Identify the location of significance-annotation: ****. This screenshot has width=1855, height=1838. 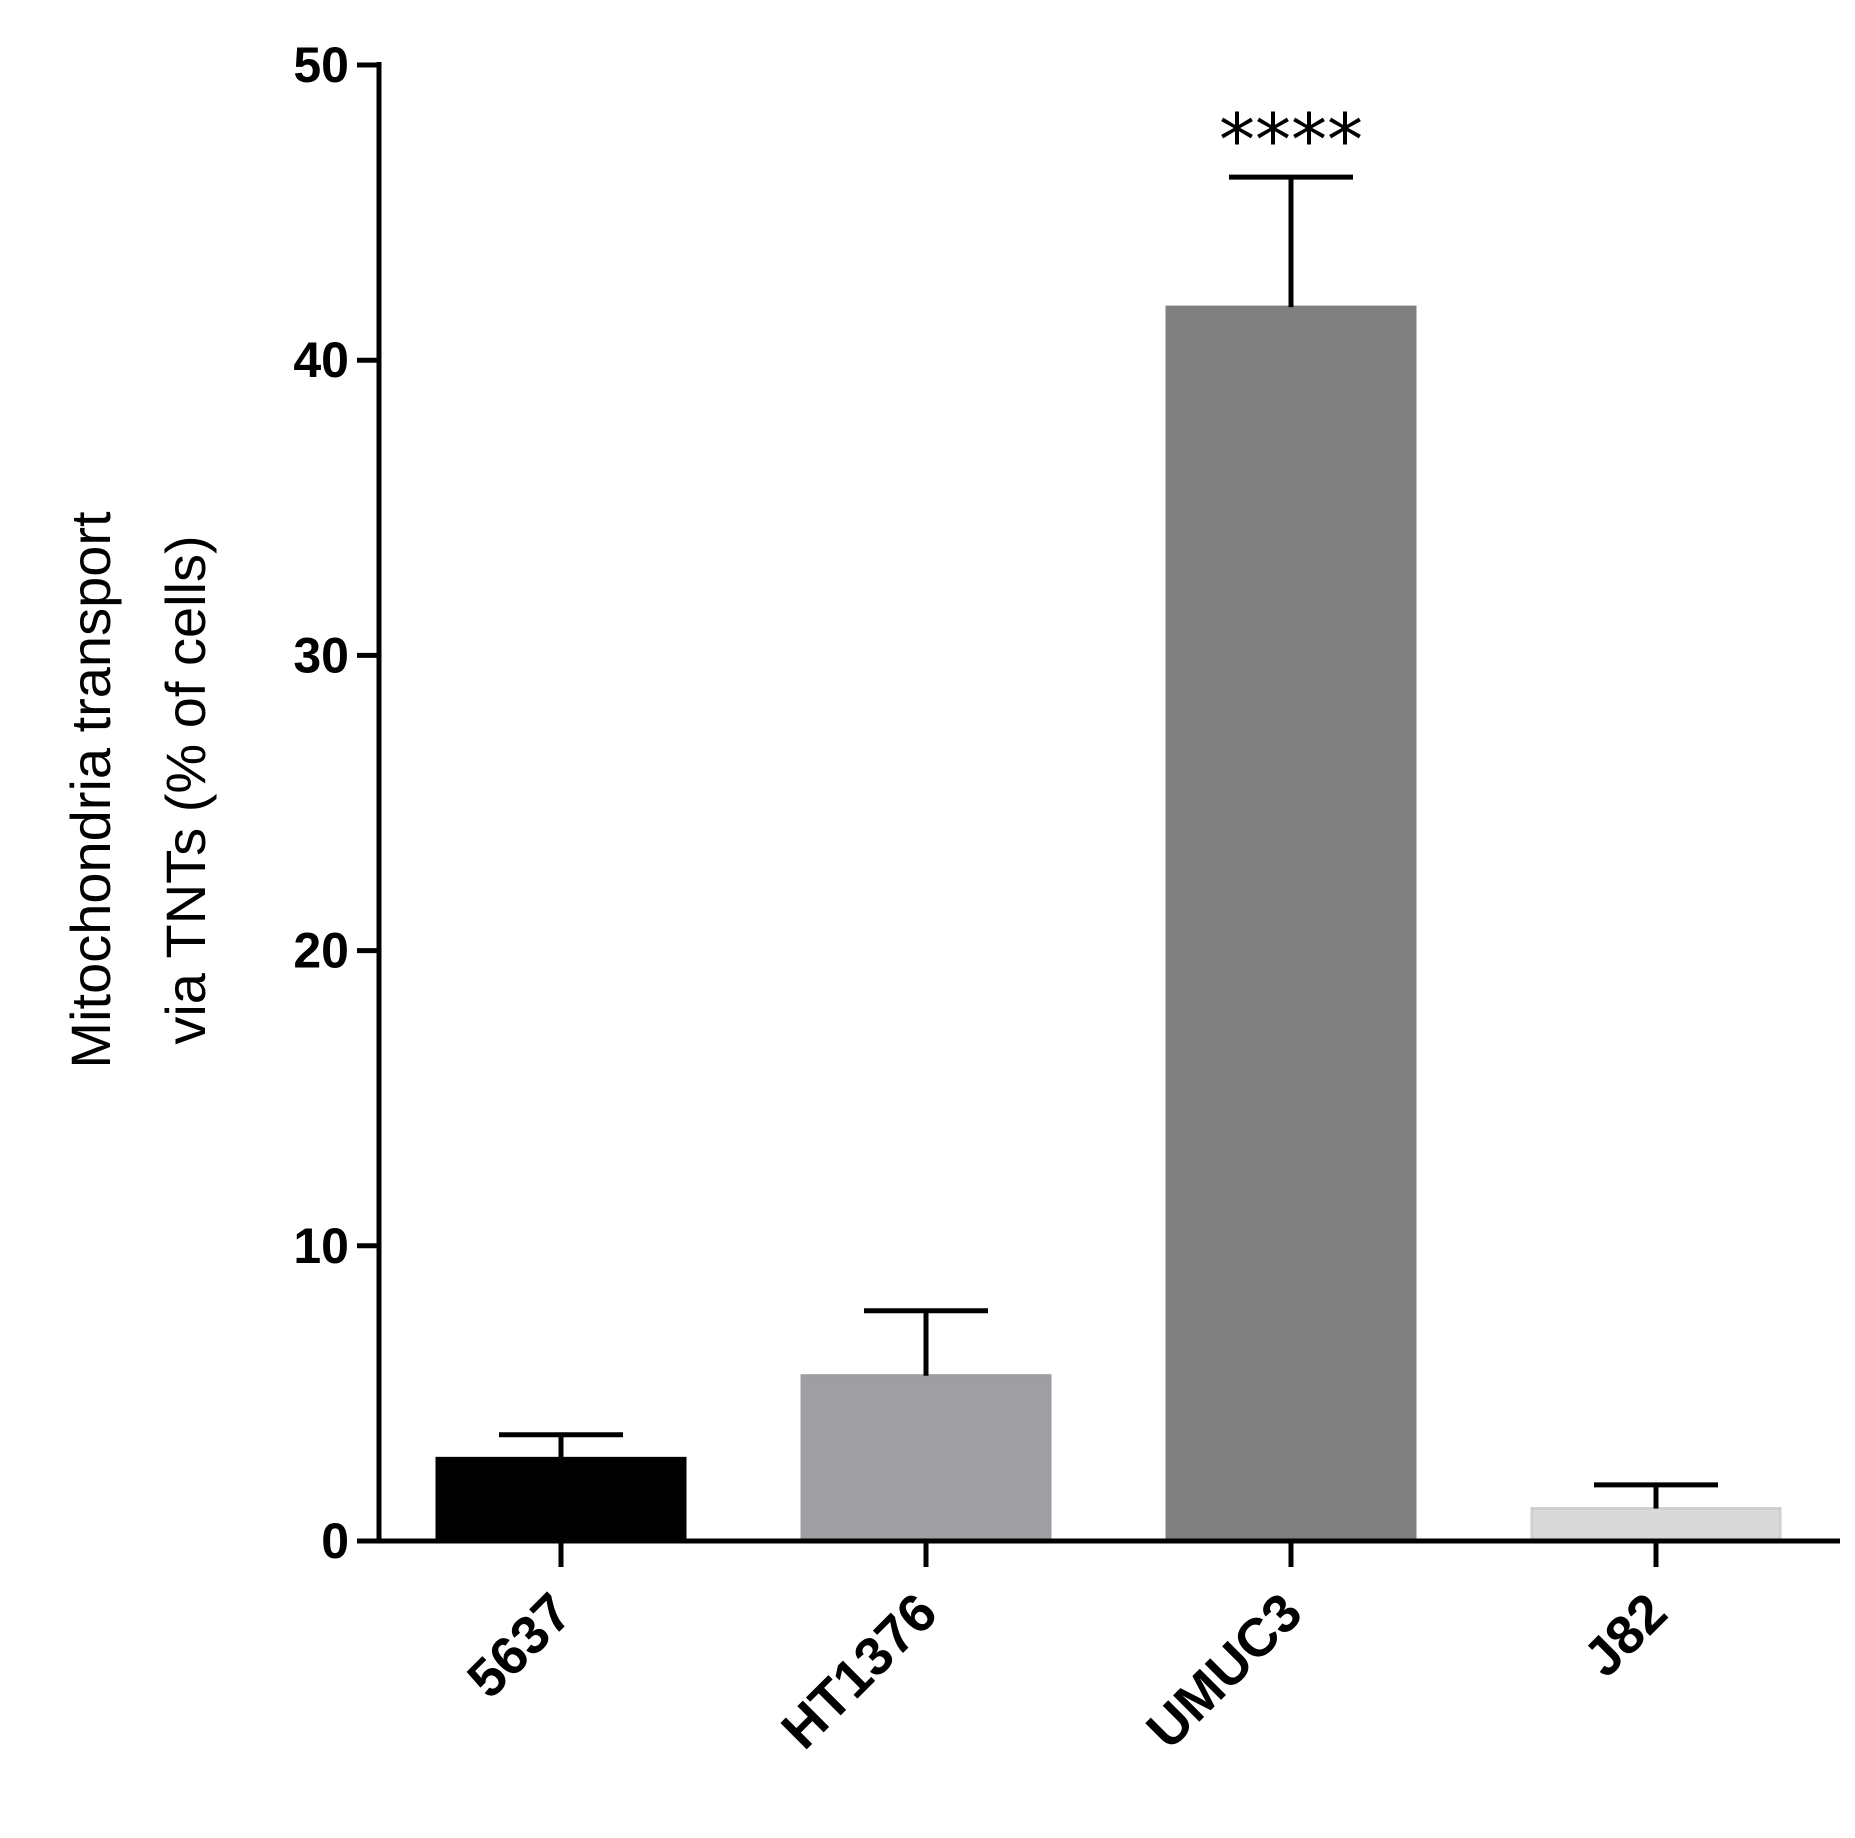
(1291, 140).